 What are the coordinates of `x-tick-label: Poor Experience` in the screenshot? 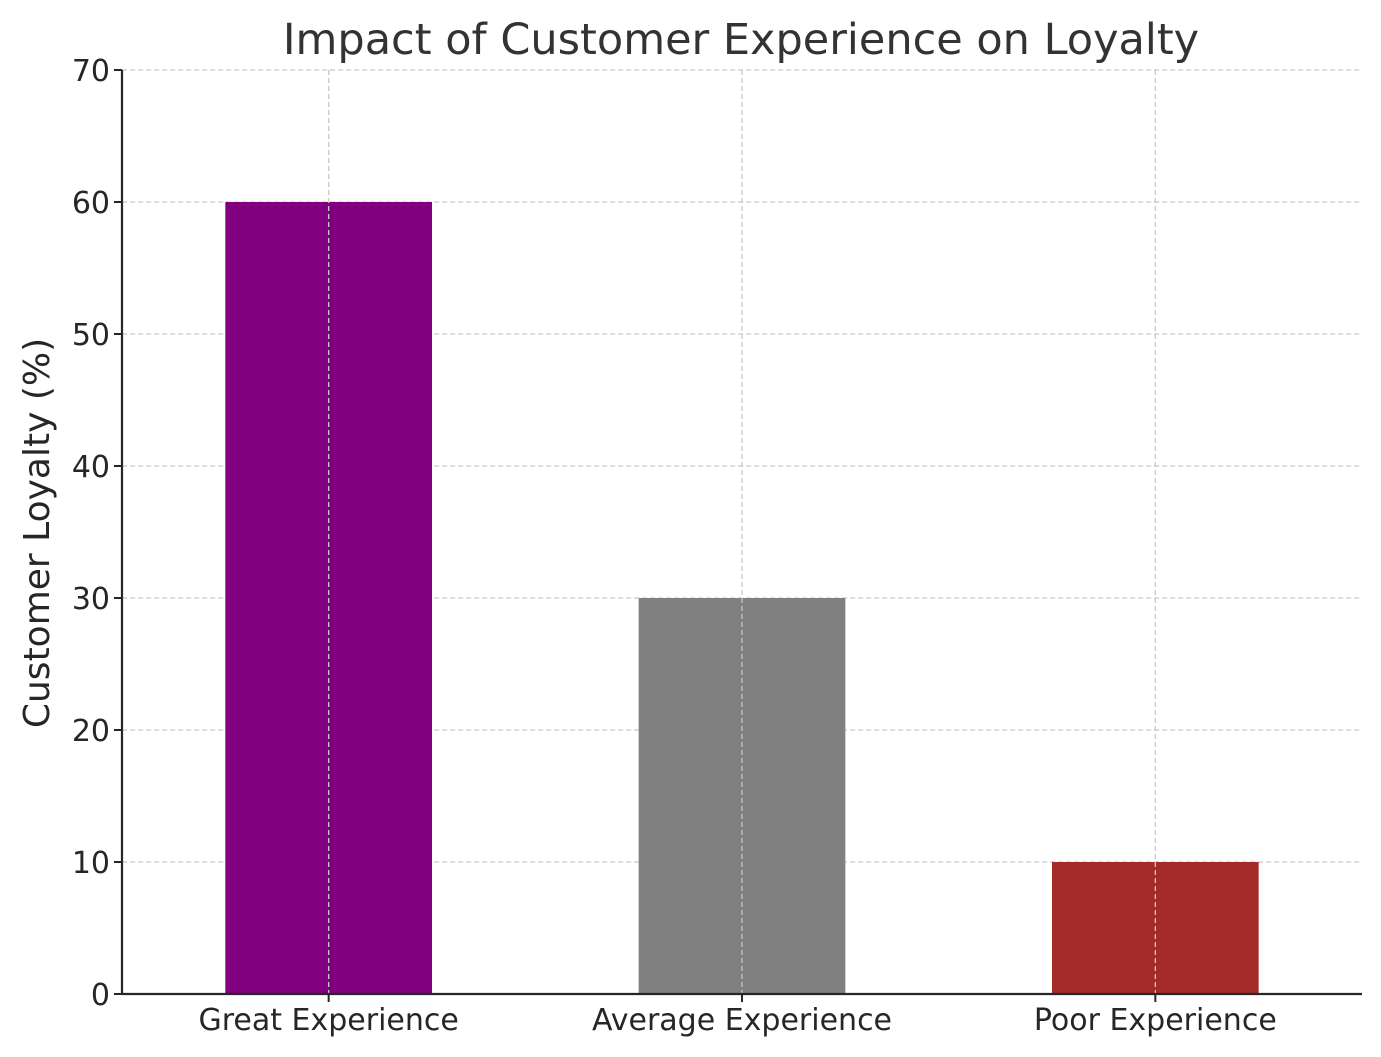 It's located at (1155, 1020).